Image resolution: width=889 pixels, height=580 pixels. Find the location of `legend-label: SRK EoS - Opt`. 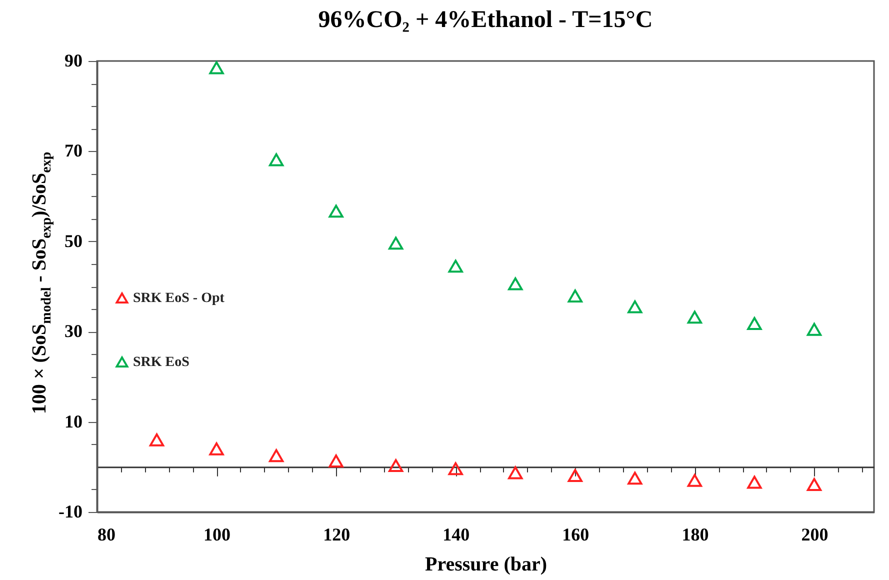

legend-label: SRK EoS - Opt is located at coordinates (179, 298).